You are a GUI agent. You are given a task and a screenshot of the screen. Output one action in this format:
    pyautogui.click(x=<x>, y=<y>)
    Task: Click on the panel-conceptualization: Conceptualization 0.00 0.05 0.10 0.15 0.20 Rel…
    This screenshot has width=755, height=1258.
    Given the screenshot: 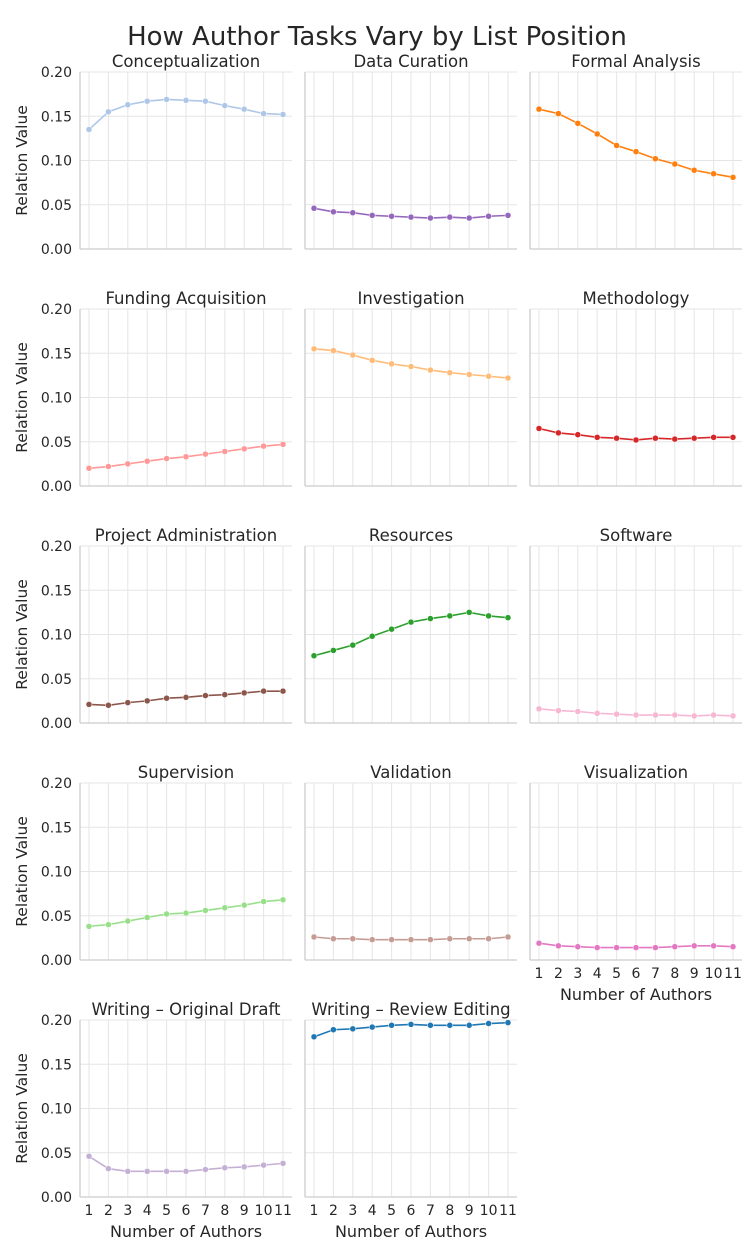 What is the action you would take?
    pyautogui.click(x=152, y=155)
    